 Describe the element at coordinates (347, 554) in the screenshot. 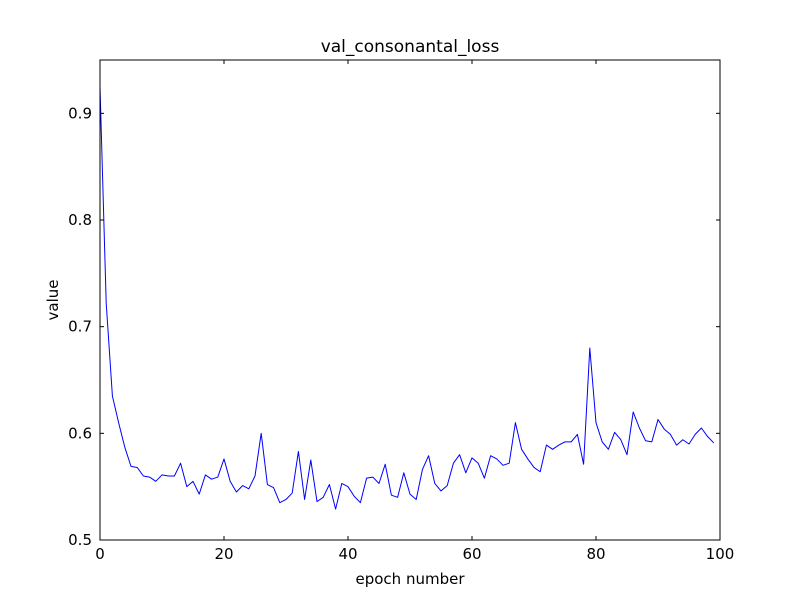

I see `x-tick-label: 40` at that location.